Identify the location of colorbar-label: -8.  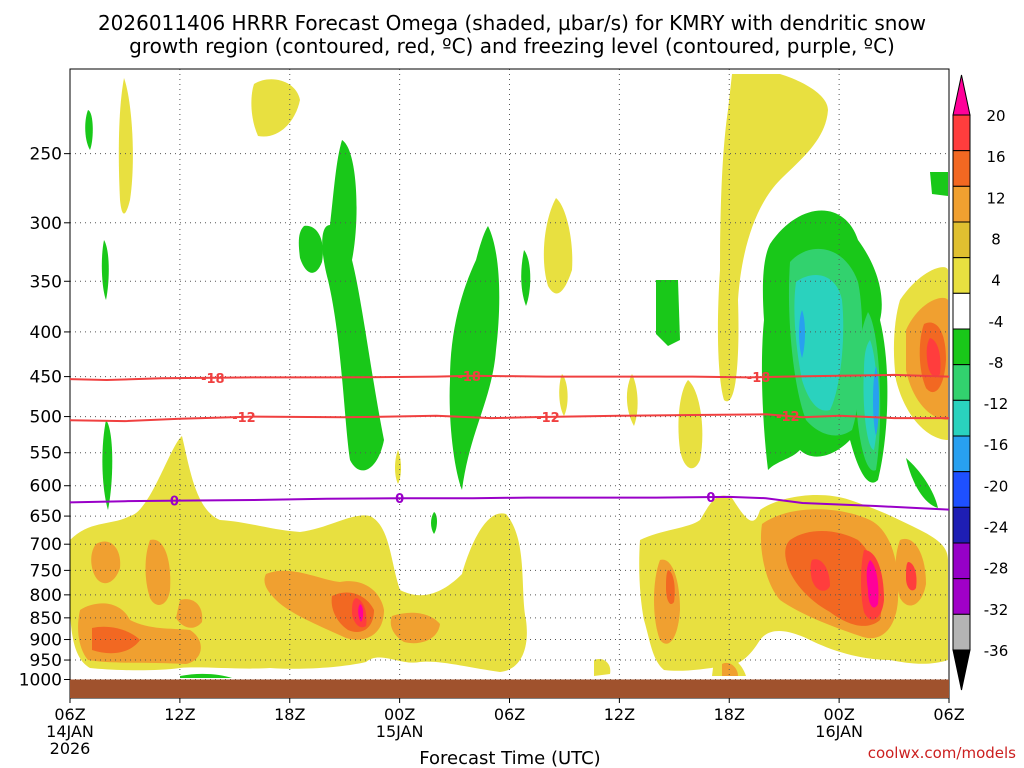
(996, 363).